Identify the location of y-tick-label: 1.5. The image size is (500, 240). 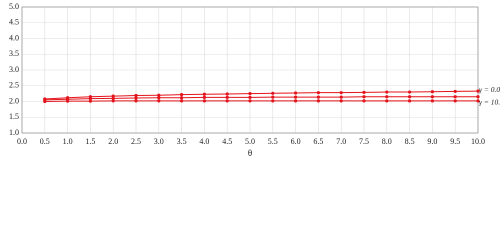
(14, 116).